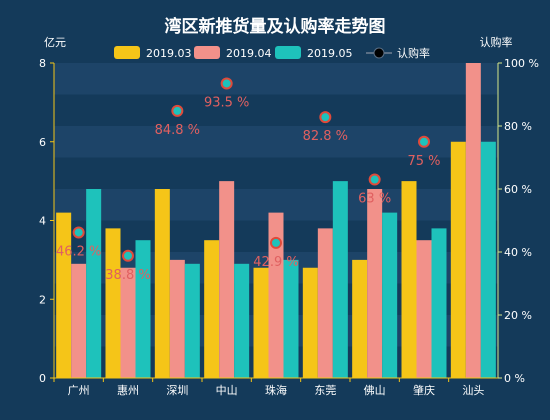  Describe the element at coordinates (79, 390) in the screenshot. I see `category-label: 广州` at that location.